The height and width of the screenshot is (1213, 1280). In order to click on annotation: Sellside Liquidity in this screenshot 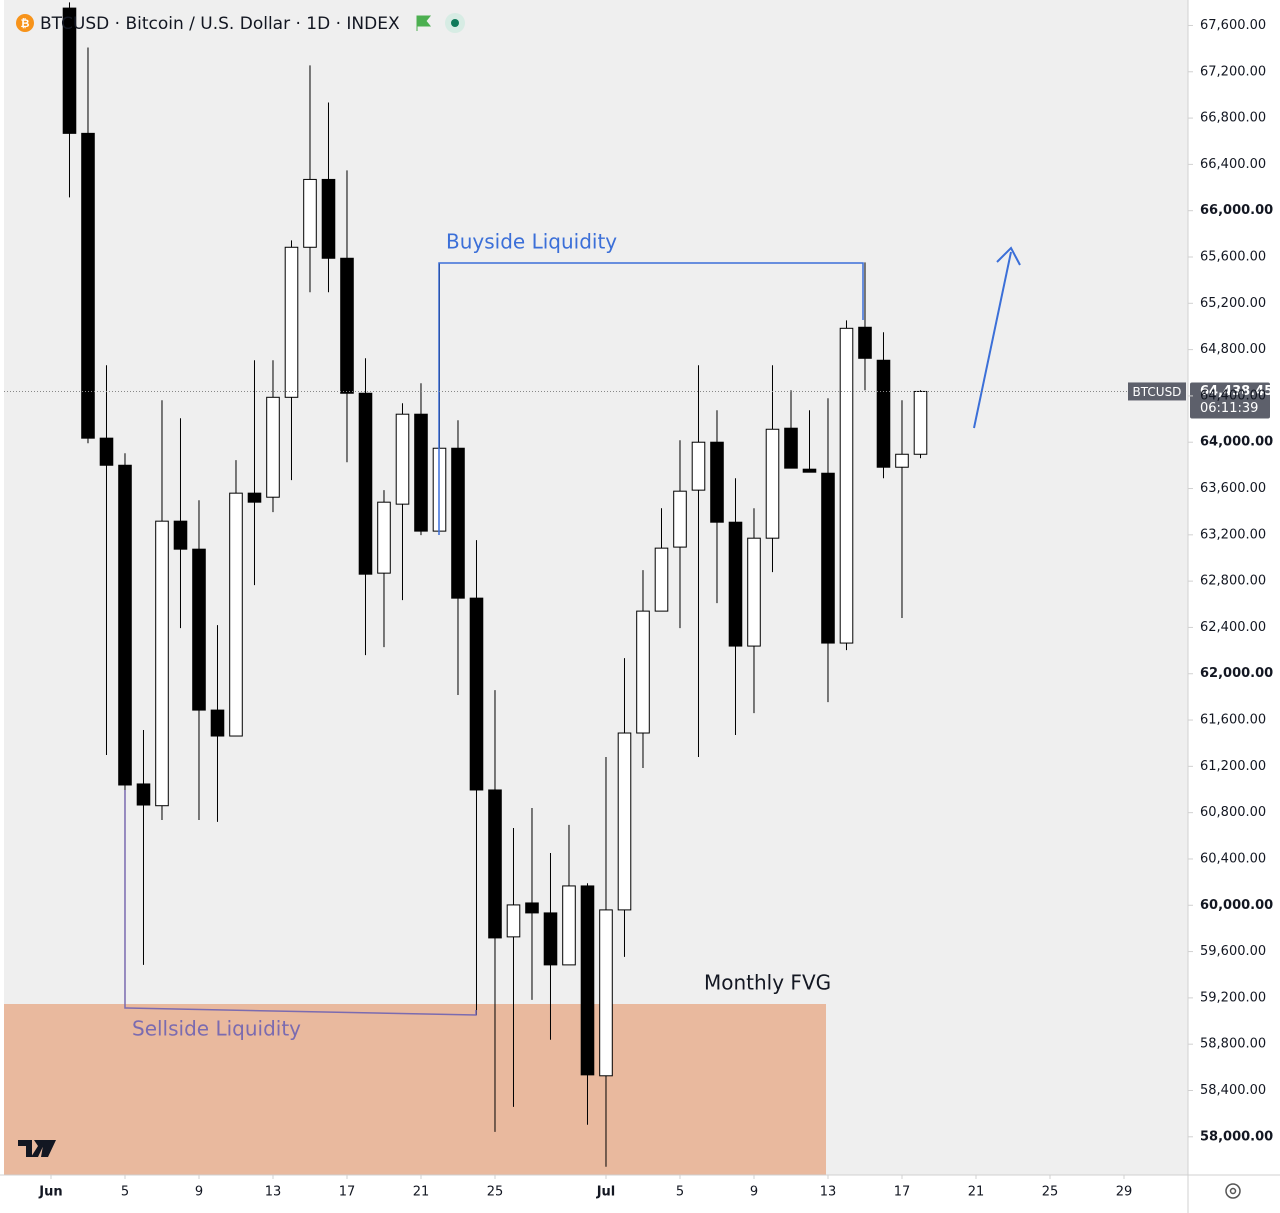, I will do `click(216, 1029)`.